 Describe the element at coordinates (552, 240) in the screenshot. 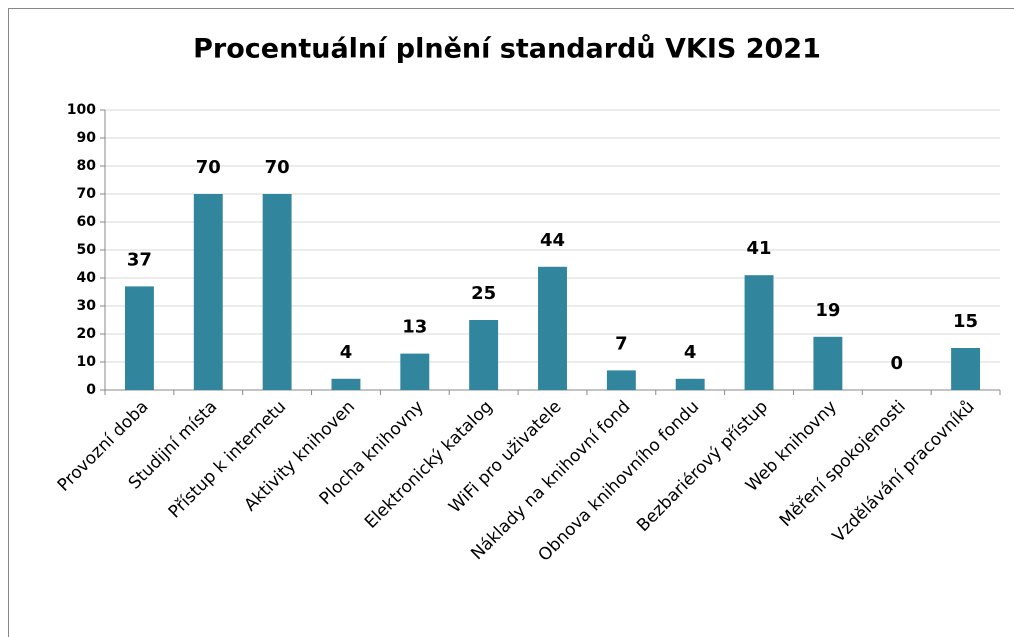

I see `data-label: 44` at that location.